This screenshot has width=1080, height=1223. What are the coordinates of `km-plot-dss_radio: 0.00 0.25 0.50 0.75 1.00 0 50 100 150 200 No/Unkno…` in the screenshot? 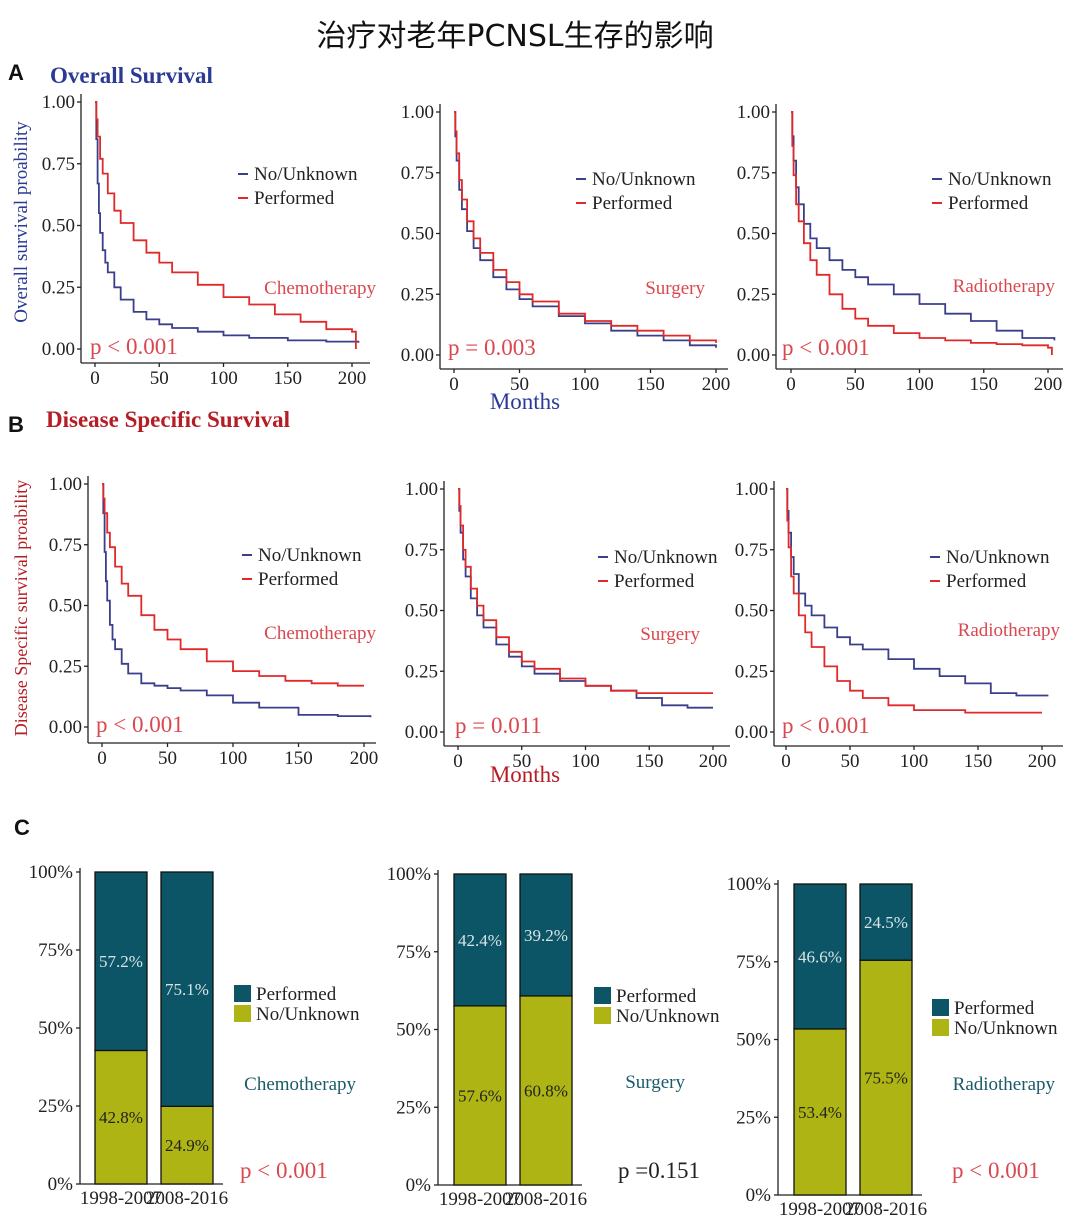 It's located at (899, 625).